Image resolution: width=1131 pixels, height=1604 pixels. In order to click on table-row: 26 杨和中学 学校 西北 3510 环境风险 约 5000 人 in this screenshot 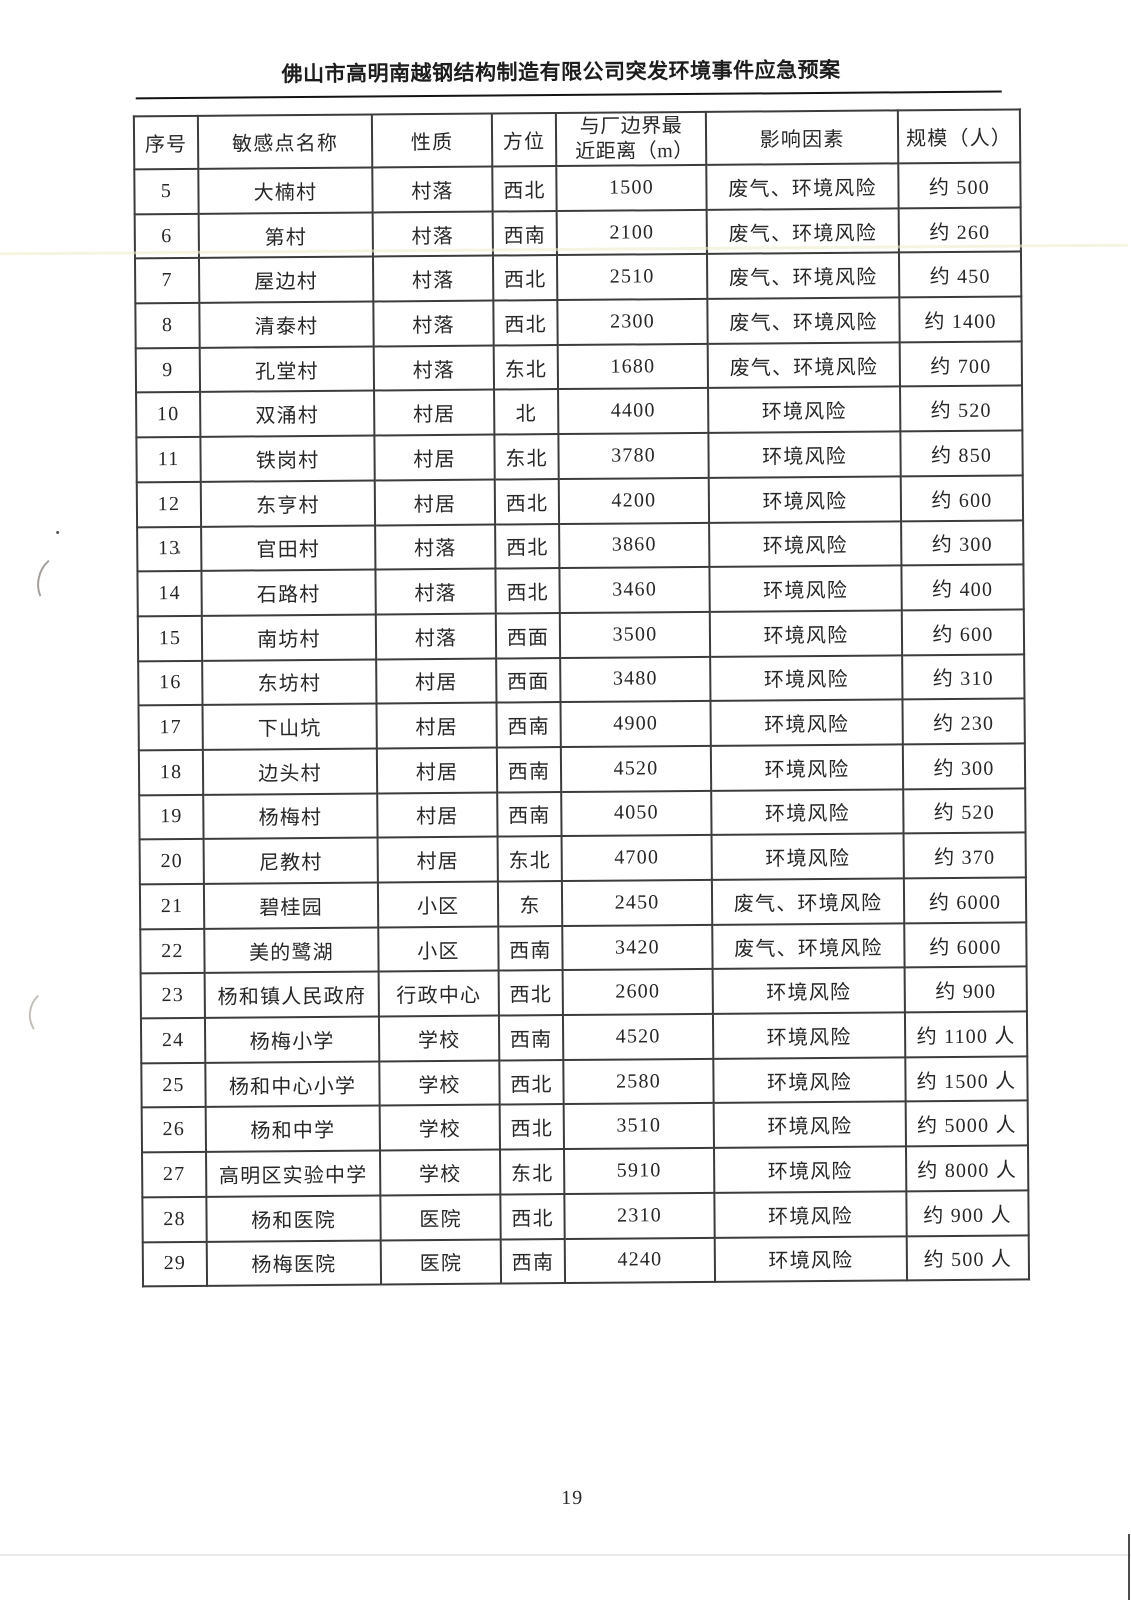, I will do `click(584, 1126)`.